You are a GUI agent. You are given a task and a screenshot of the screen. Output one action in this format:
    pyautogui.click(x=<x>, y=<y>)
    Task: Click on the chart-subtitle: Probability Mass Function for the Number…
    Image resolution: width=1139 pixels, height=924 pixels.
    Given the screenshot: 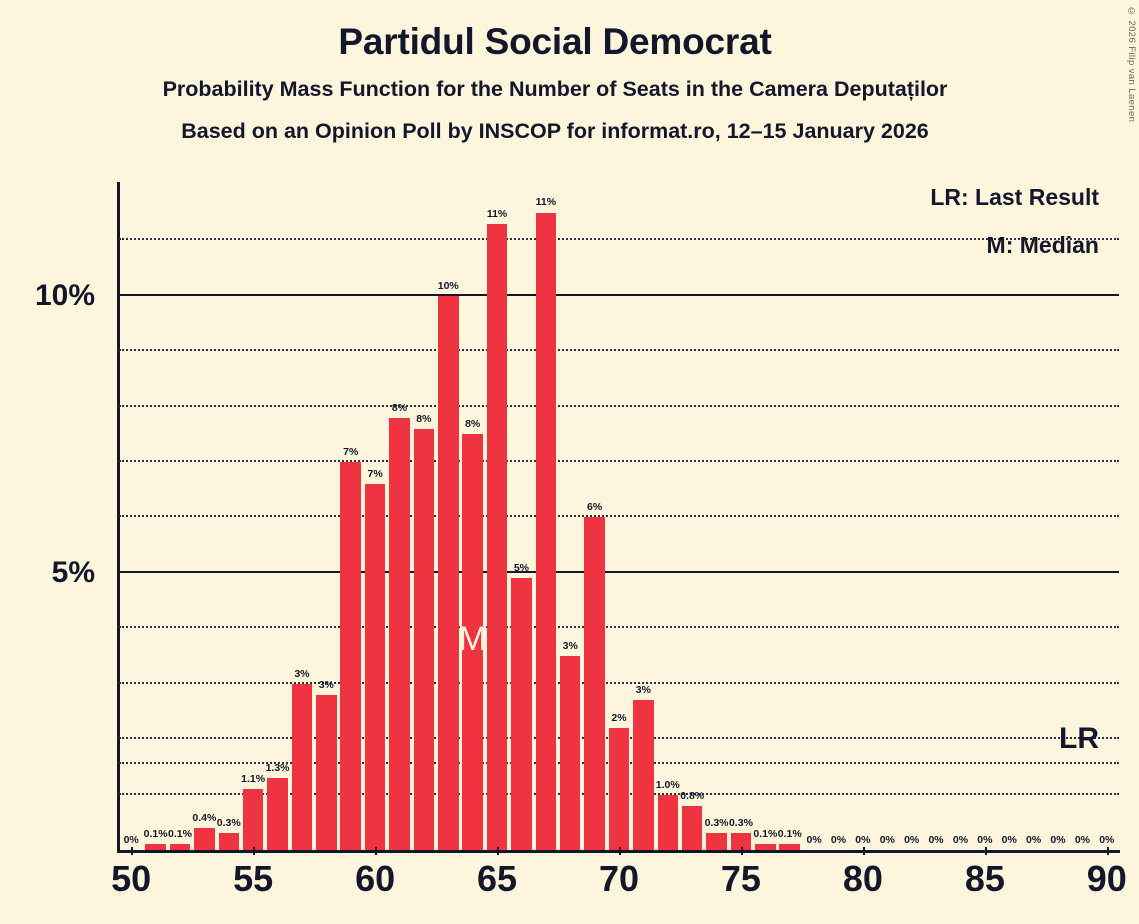 What is the action you would take?
    pyautogui.click(x=555, y=88)
    